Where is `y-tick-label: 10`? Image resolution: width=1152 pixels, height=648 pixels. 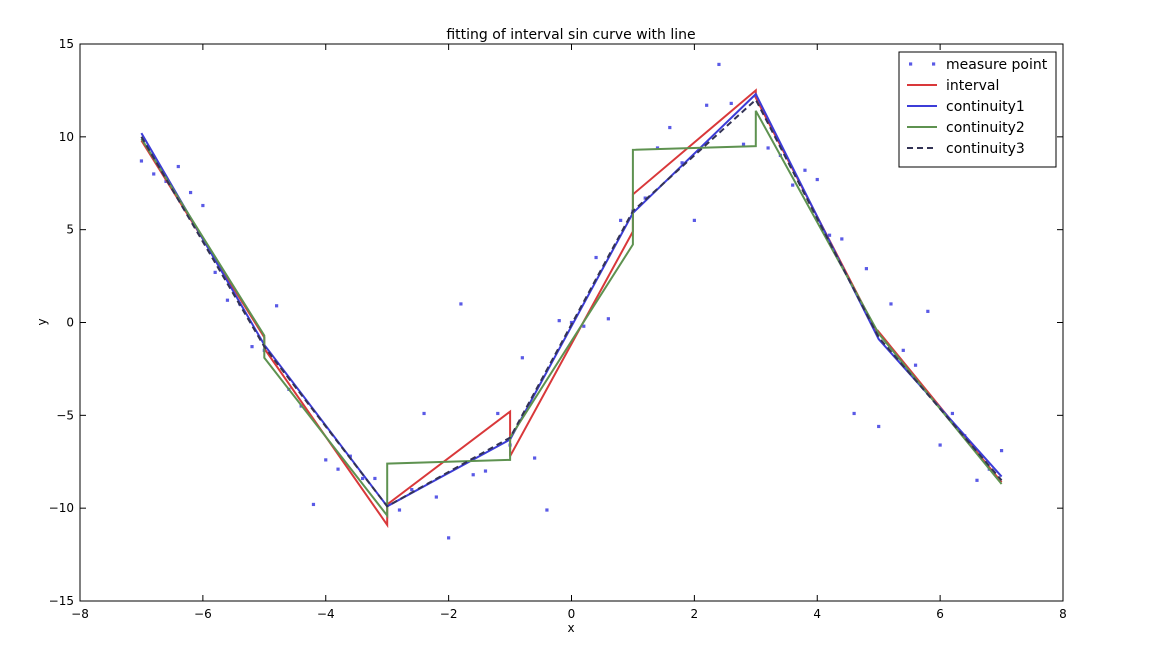 y-tick-label: 10 is located at coordinates (66, 137).